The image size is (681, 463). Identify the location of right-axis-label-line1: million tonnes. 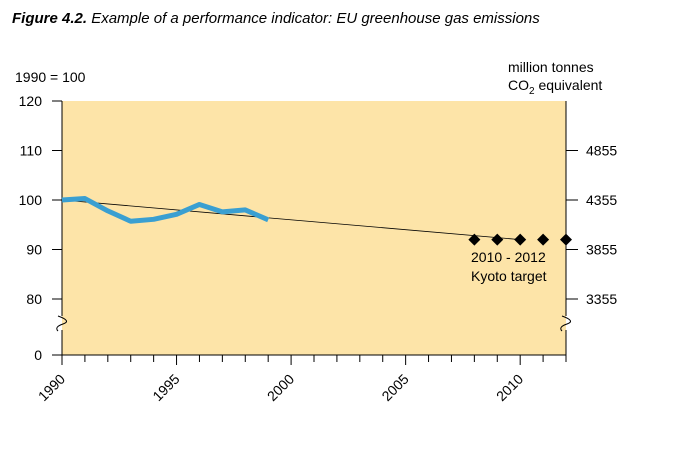
(551, 67).